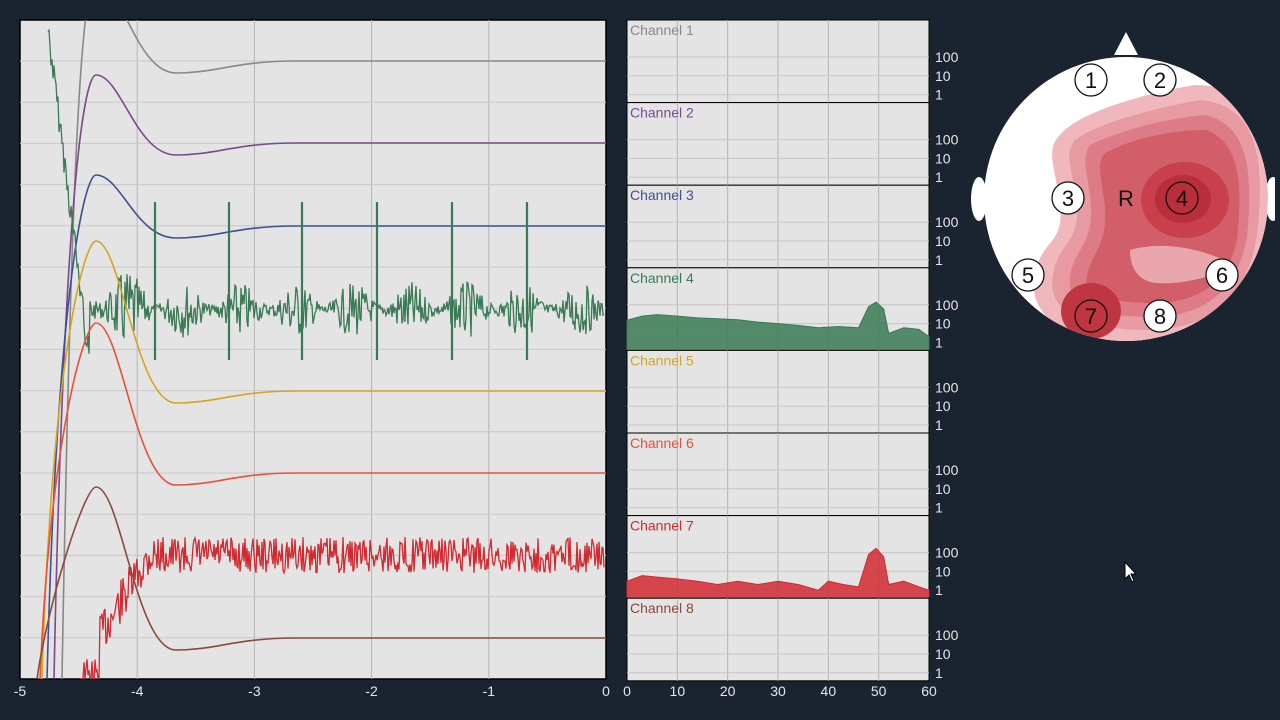 The height and width of the screenshot is (720, 1280). I want to click on head-topography-map: 1 2 3 4 5 6 7 8 R, so click(1120, 185).